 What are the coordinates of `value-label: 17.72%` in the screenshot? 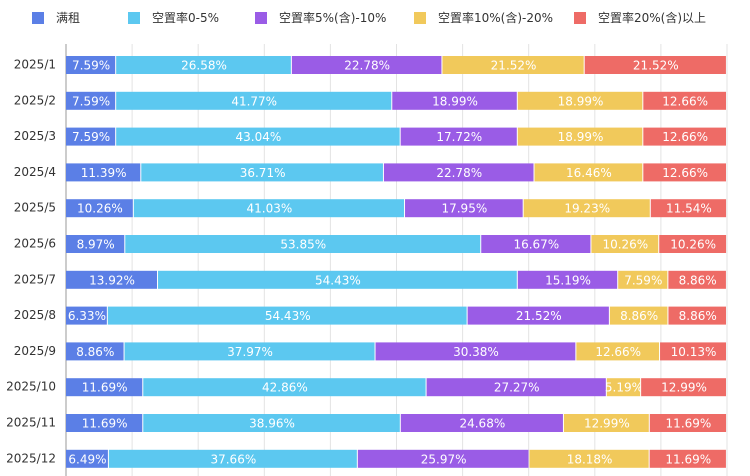 It's located at (459, 137).